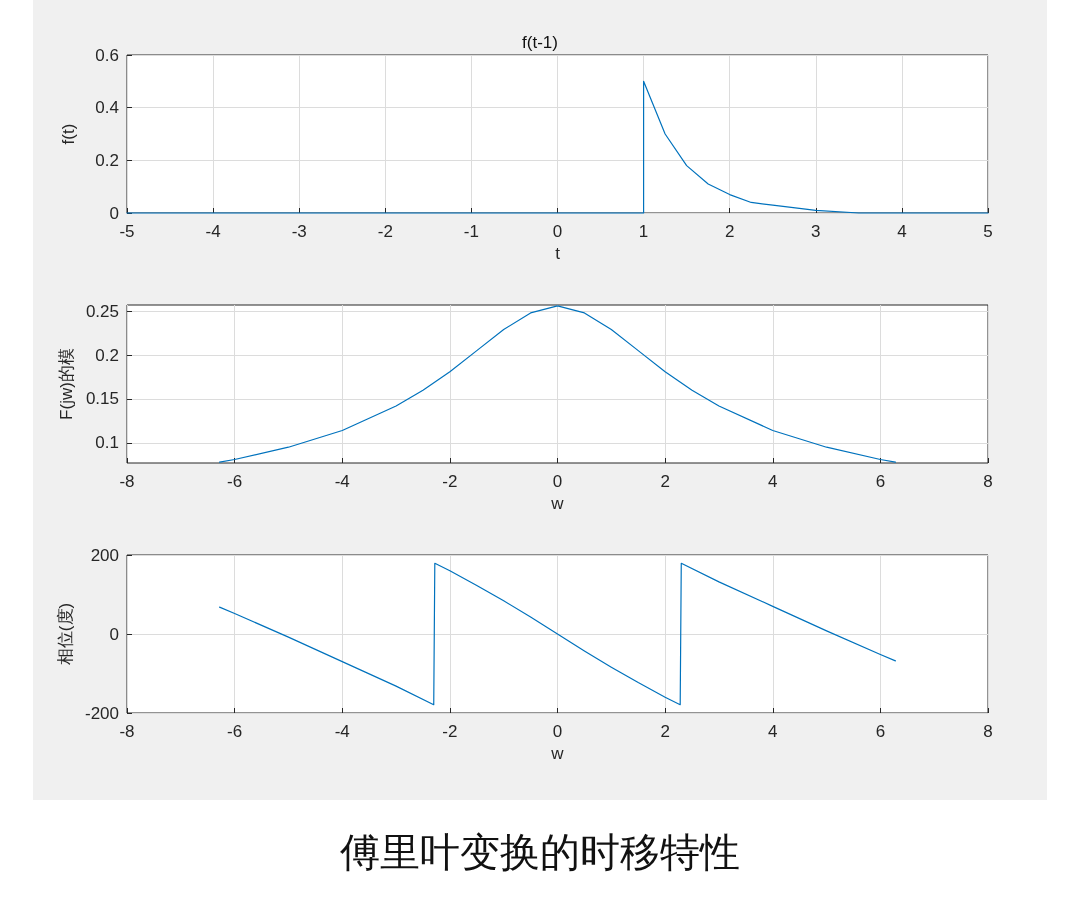 The height and width of the screenshot is (907, 1080). I want to click on y-tick-label: 0.6, so click(107, 55).